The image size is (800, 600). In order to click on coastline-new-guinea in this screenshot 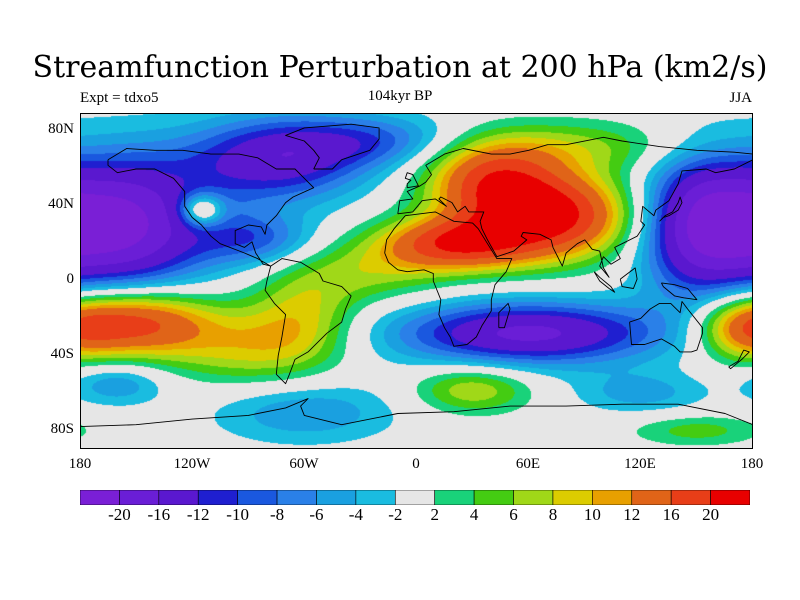, I will do `click(679, 291)`.